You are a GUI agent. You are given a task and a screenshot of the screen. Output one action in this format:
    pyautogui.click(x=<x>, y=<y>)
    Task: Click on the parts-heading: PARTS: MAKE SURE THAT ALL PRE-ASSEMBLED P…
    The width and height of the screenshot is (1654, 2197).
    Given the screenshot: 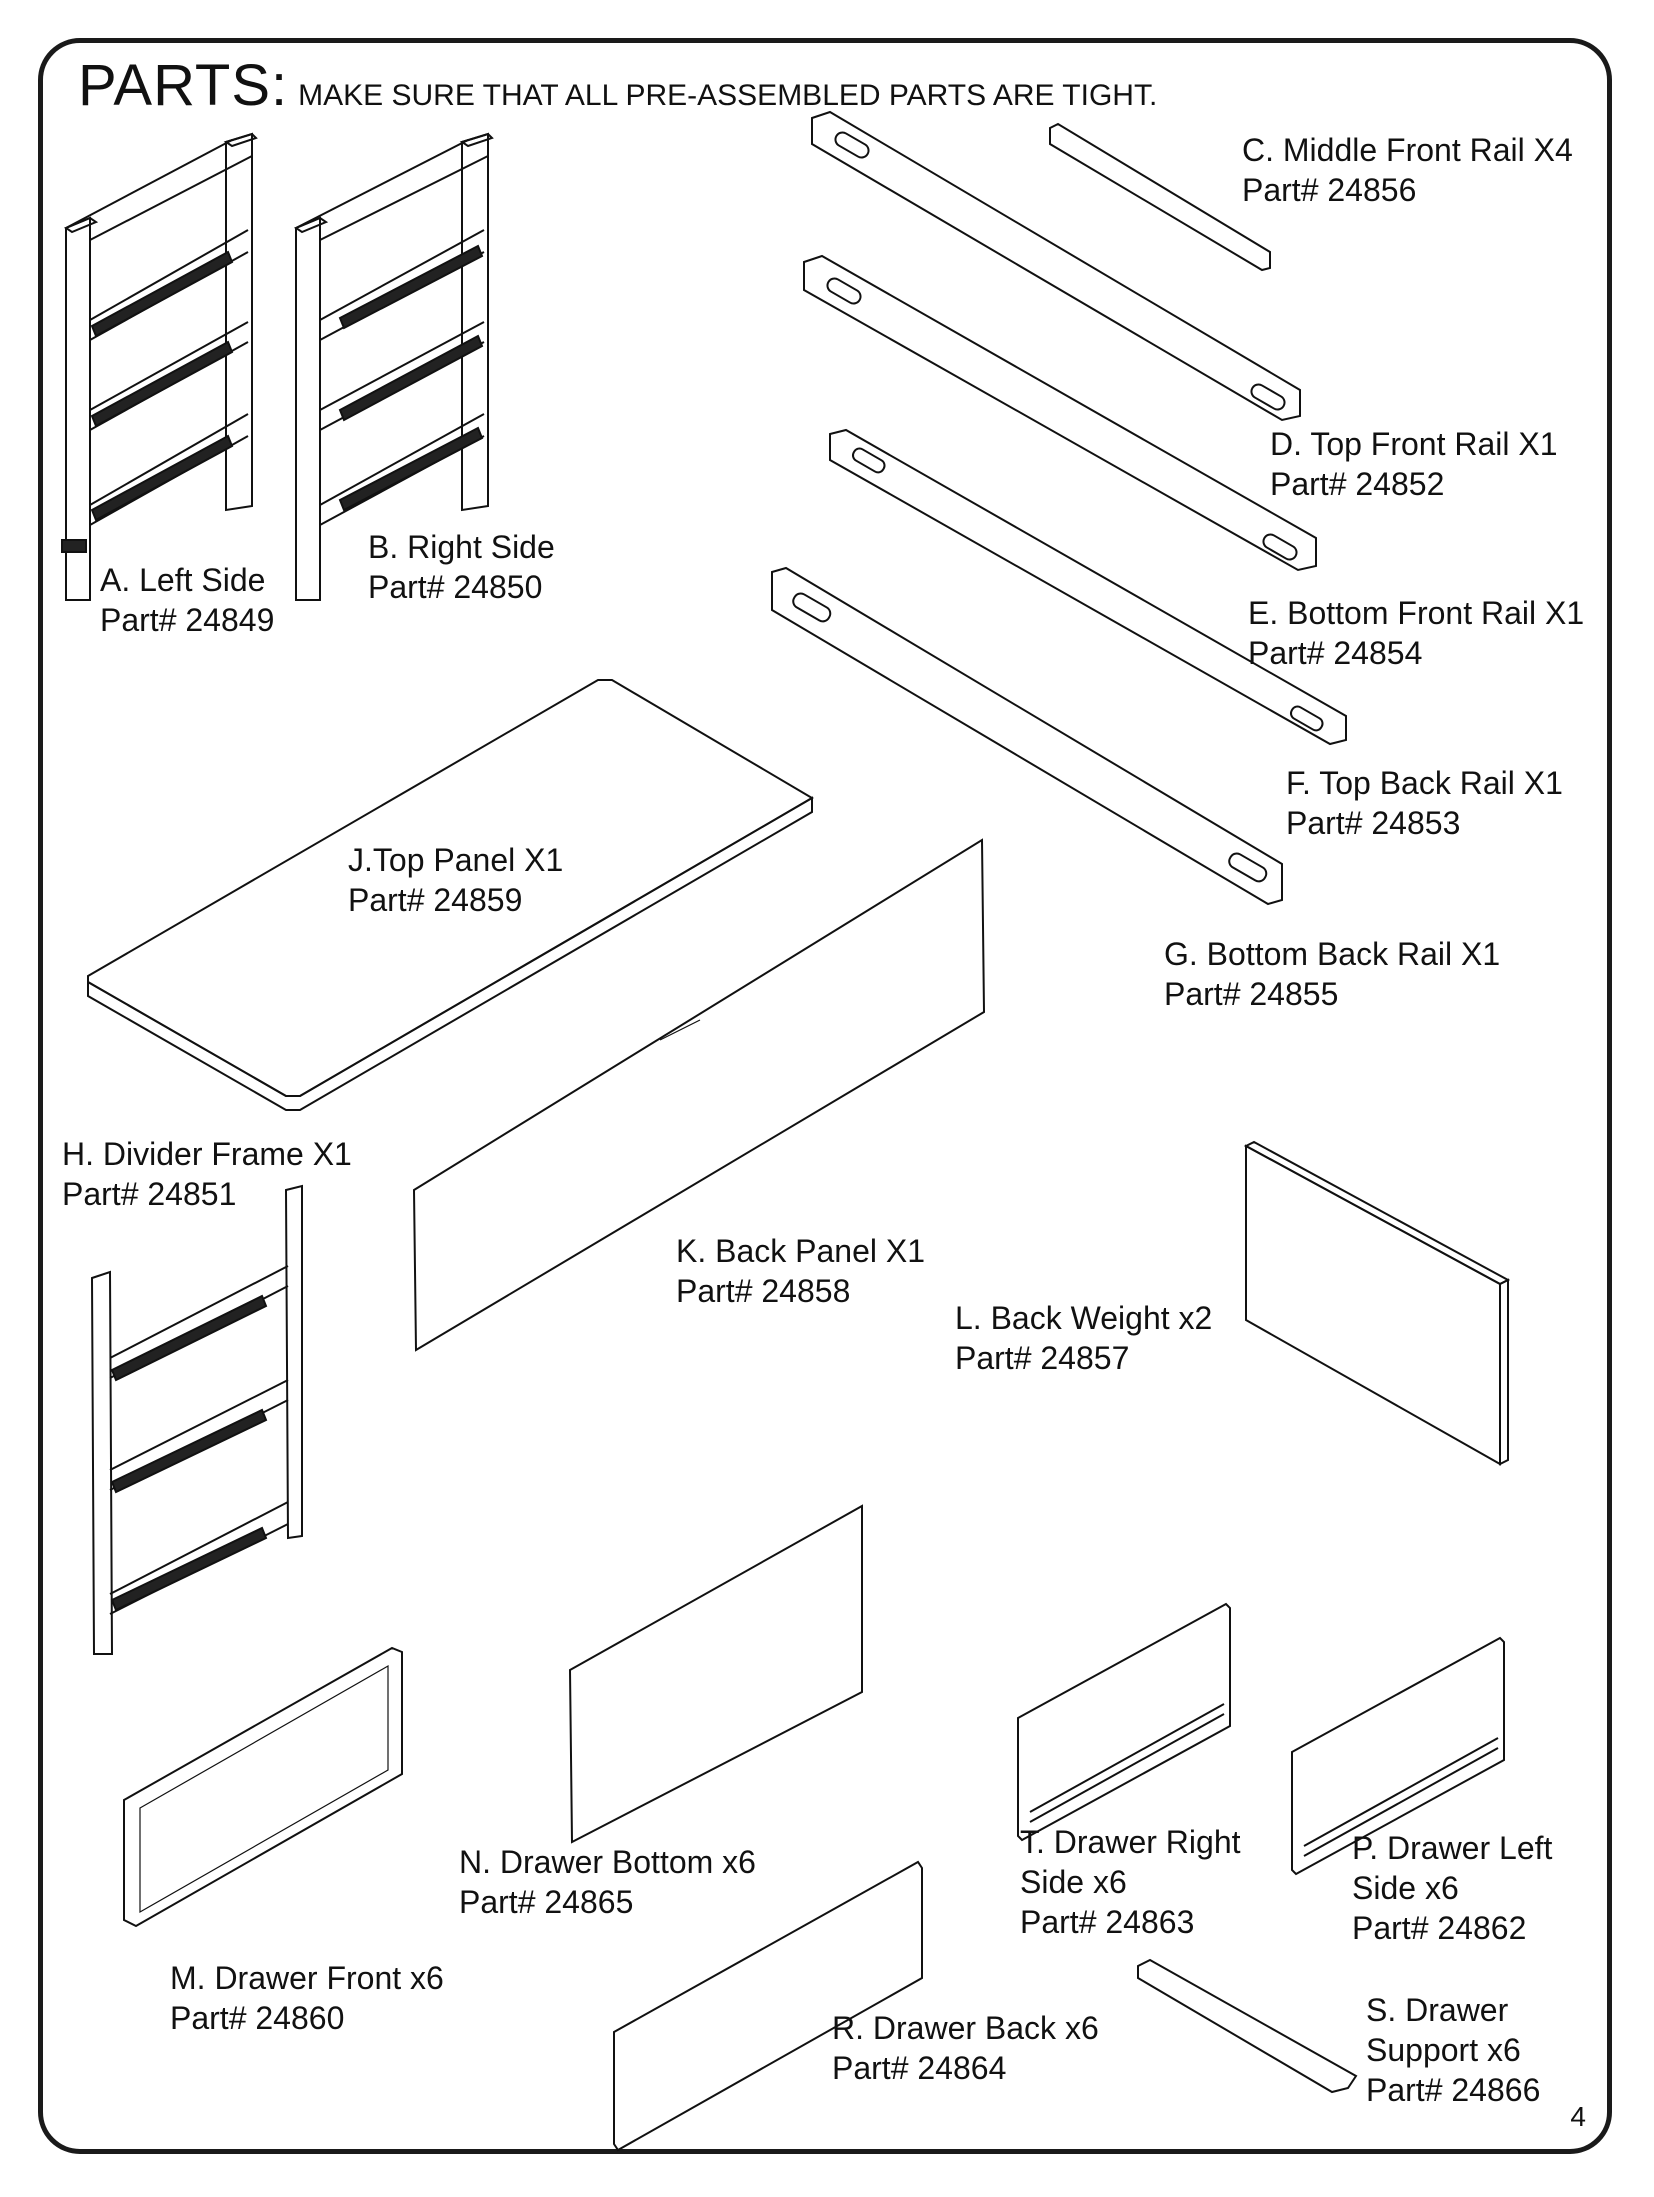 What is the action you would take?
    pyautogui.click(x=617, y=85)
    